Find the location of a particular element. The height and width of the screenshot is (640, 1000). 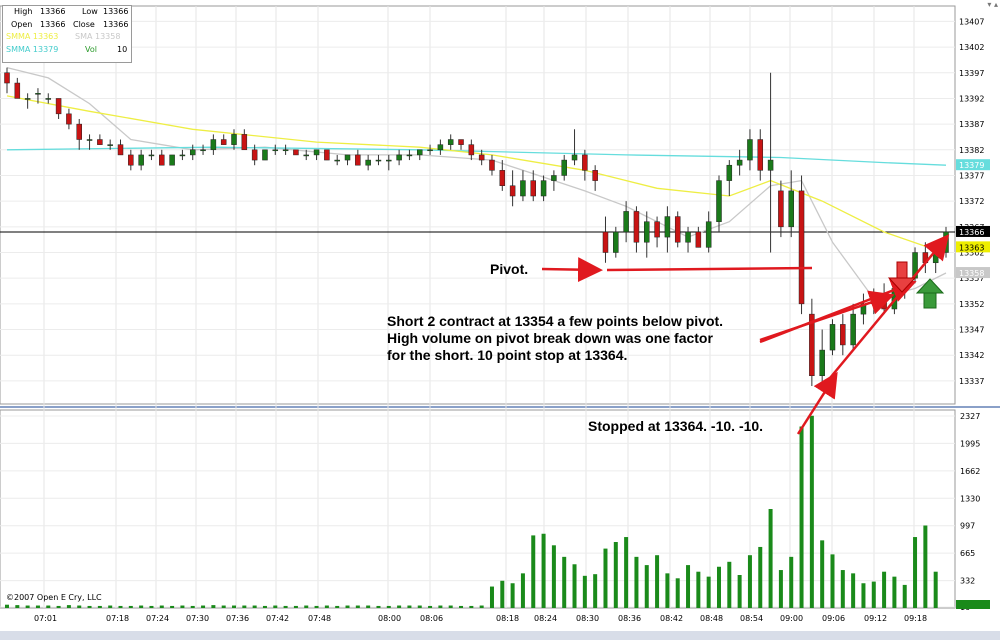

x-tick-label: 08:00 is located at coordinates (389, 618).